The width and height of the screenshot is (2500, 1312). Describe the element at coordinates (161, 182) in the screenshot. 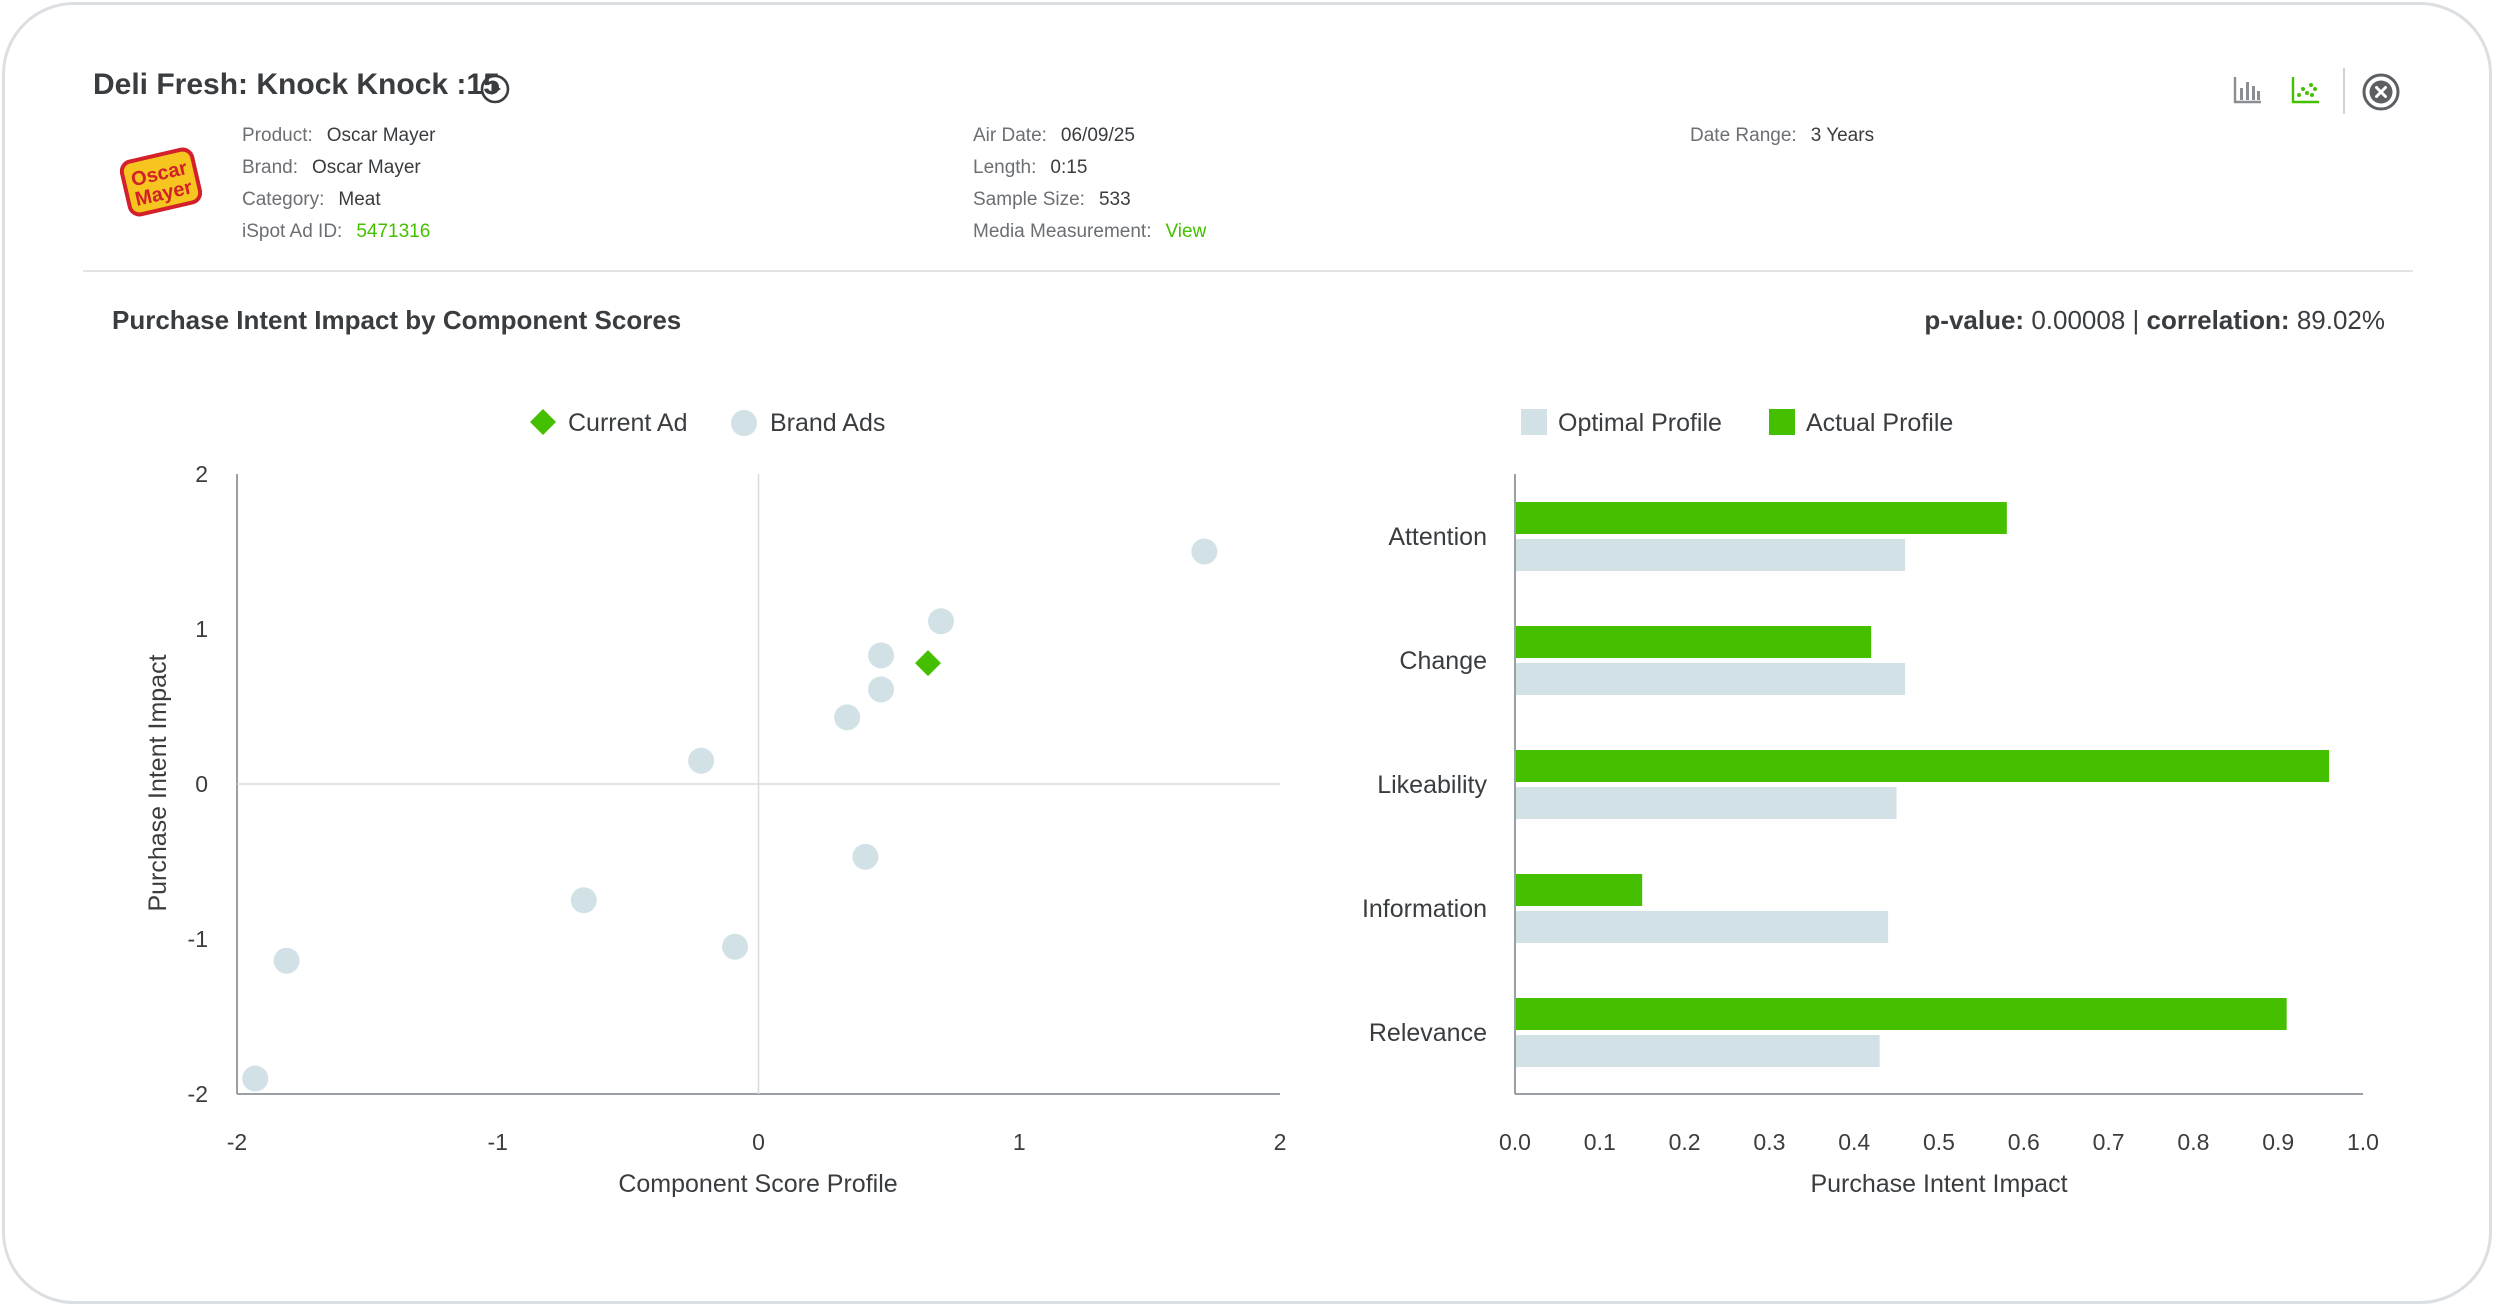

I see `brand-logo: Oscar Mayer` at that location.